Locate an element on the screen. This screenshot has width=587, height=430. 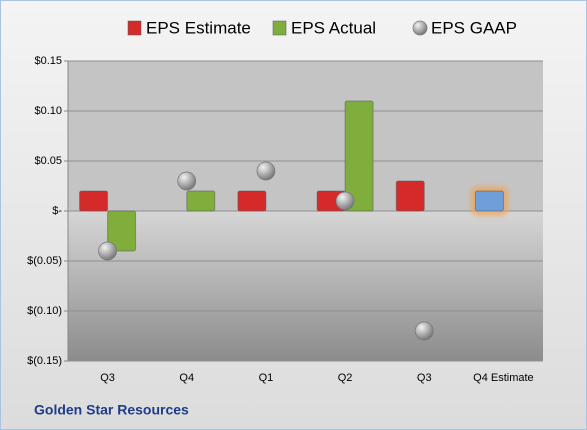
x-tick-label: Q1 is located at coordinates (266, 378).